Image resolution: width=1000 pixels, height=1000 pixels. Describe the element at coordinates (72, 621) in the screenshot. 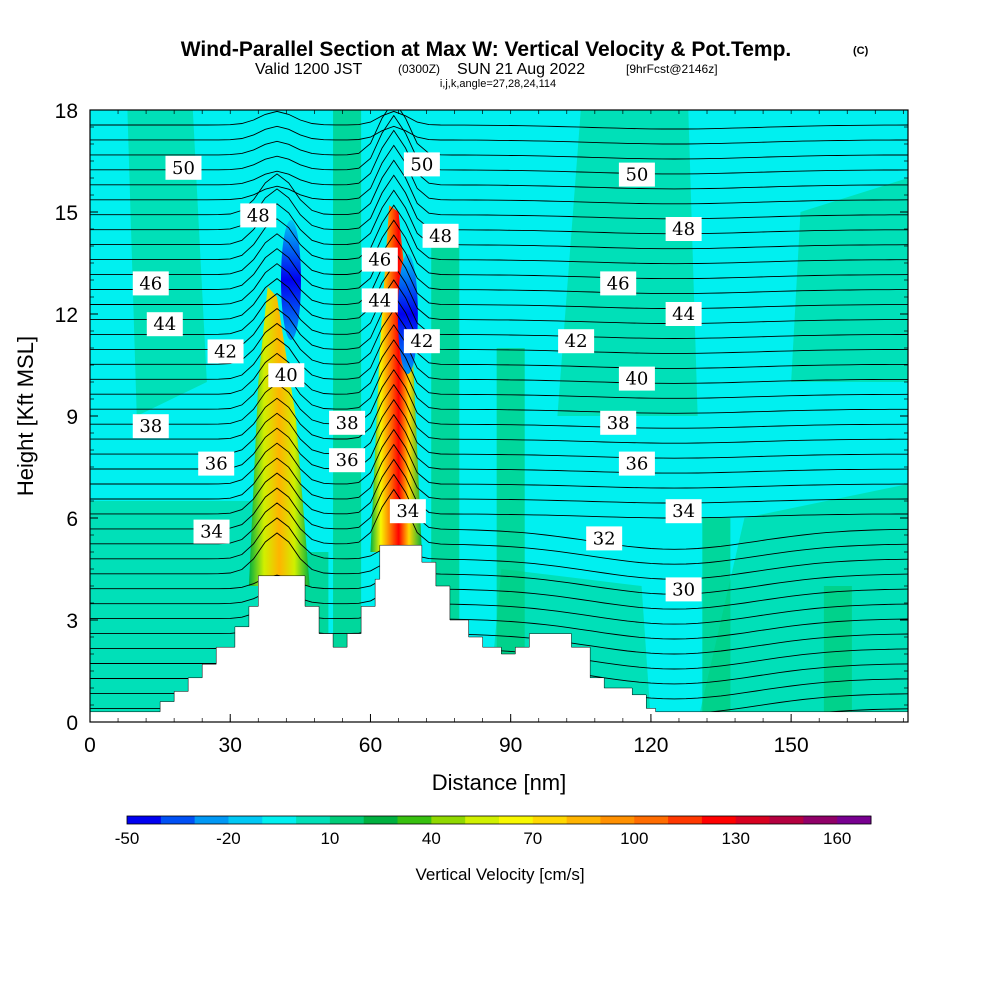

I see `y-tick-label: 3` at that location.